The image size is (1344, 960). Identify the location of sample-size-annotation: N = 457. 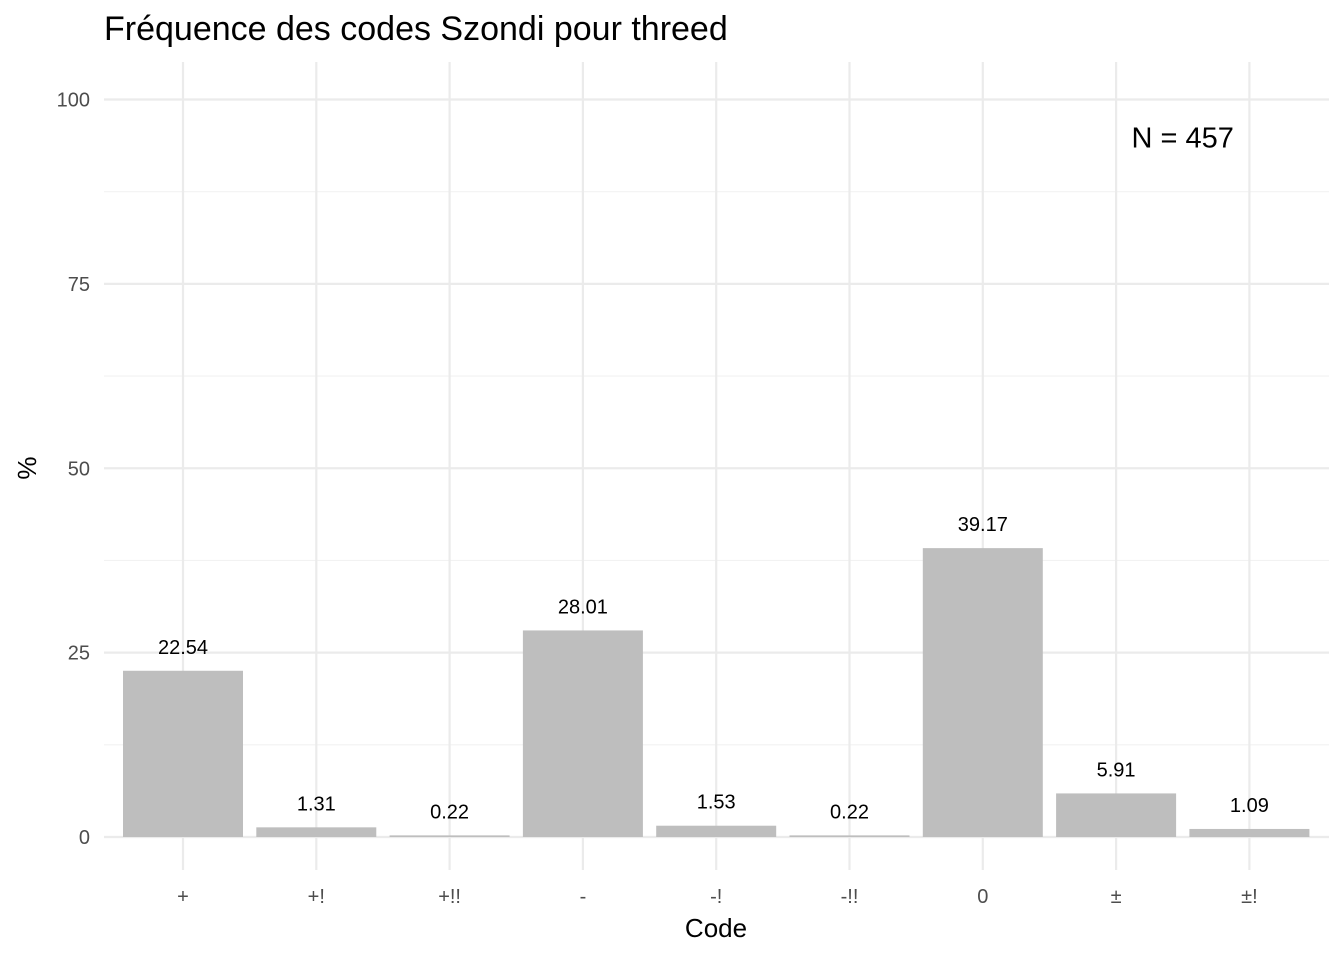
(1183, 138).